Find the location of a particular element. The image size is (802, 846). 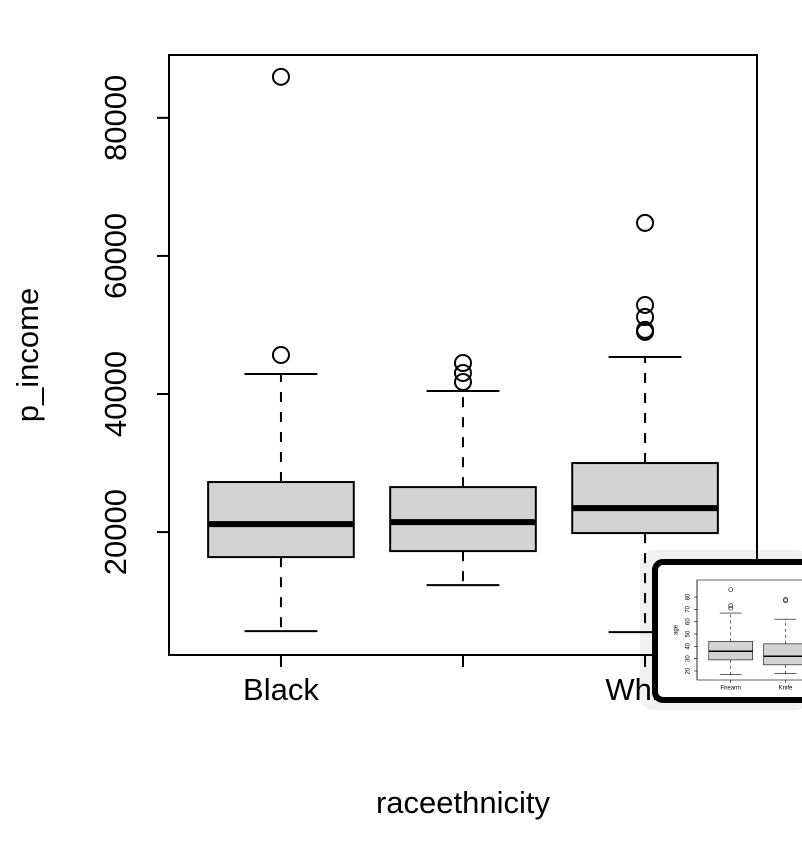

x-tick-label: Firearm is located at coordinates (730, 689).